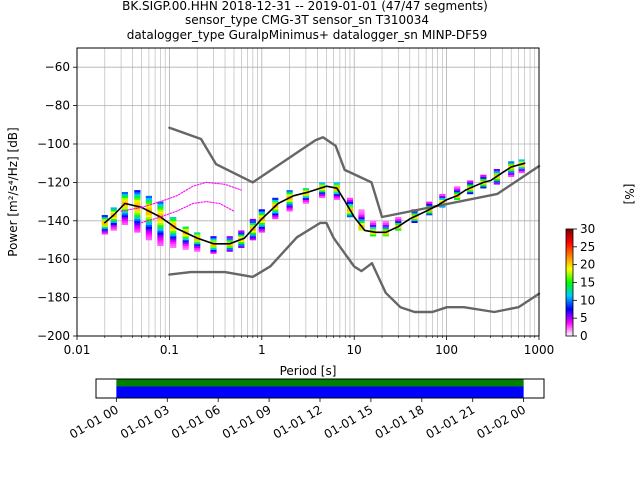  What do you see at coordinates (584, 336) in the screenshot?
I see `colorbar-tick-label: 0` at bounding box center [584, 336].